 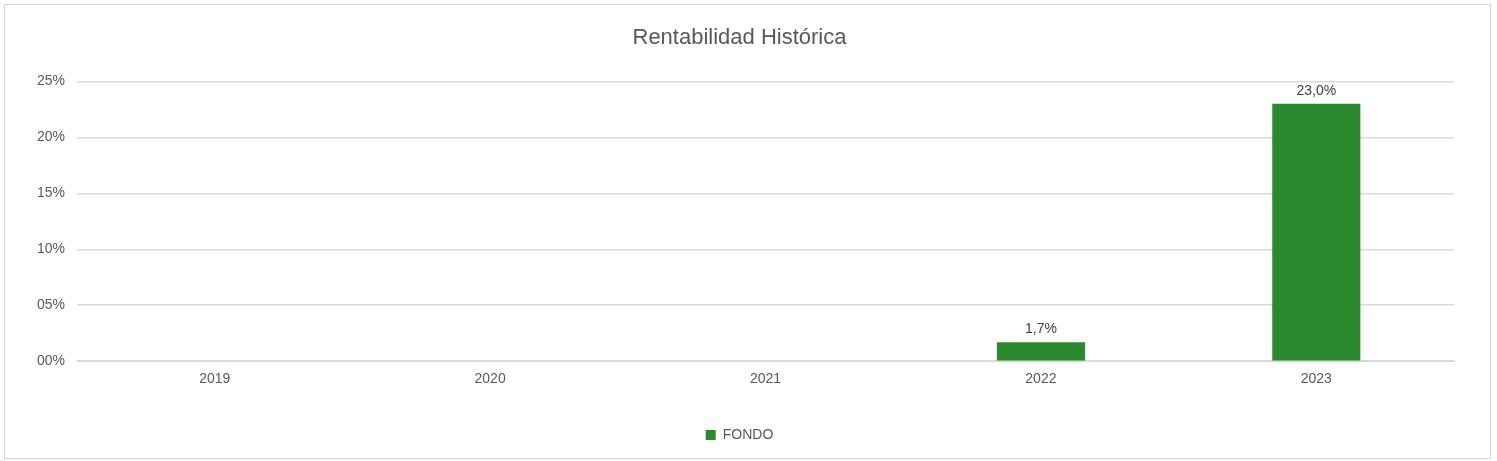 I want to click on y-tick-label: 05%, so click(x=51, y=304).